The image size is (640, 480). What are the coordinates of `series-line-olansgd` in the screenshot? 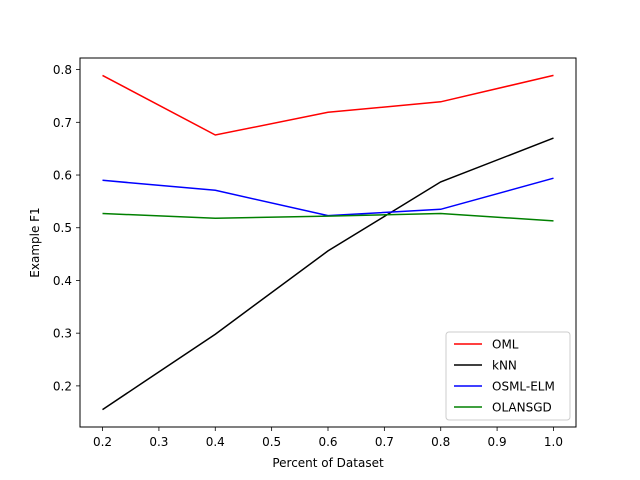 It's located at (328, 217).